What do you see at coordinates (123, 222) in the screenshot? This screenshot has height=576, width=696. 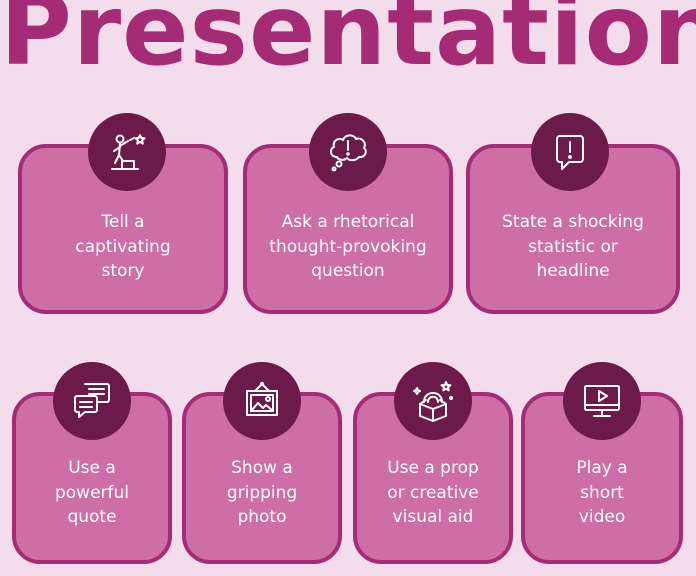 I see `card-text-line: Tell a` at bounding box center [123, 222].